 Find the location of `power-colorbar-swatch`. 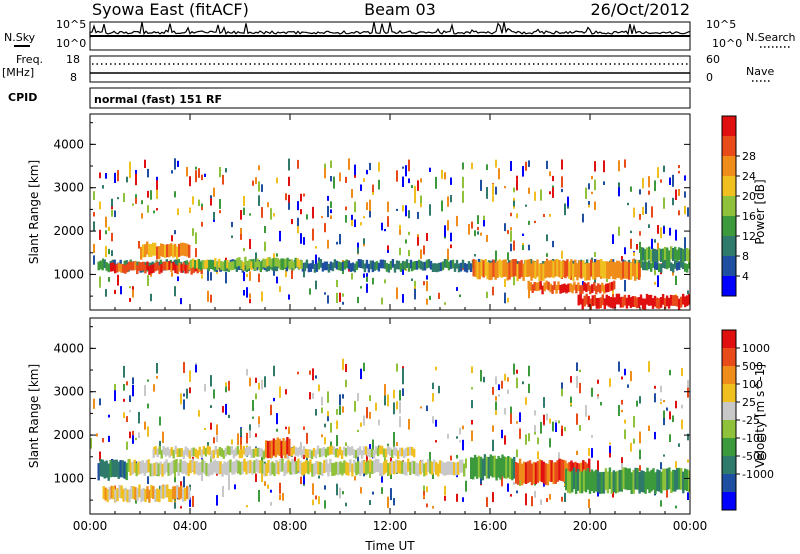

power-colorbar-swatch is located at coordinates (729, 186).